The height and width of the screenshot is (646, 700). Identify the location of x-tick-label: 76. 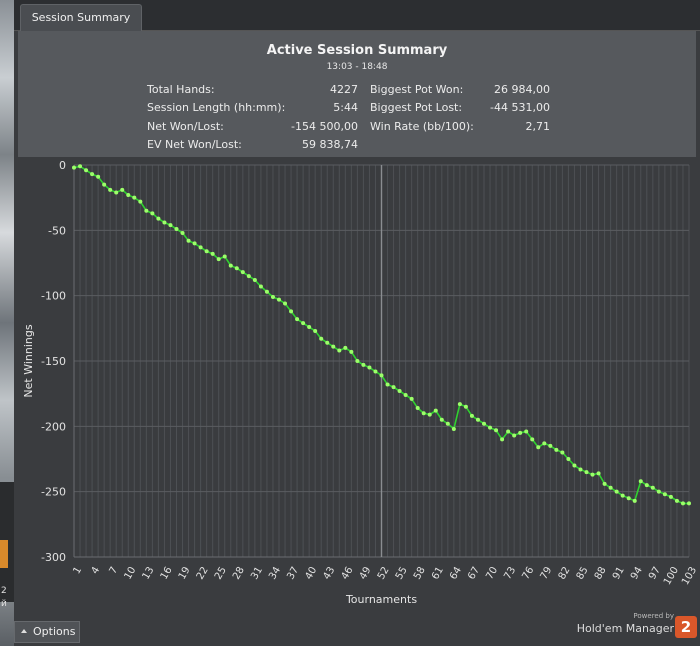
(528, 573).